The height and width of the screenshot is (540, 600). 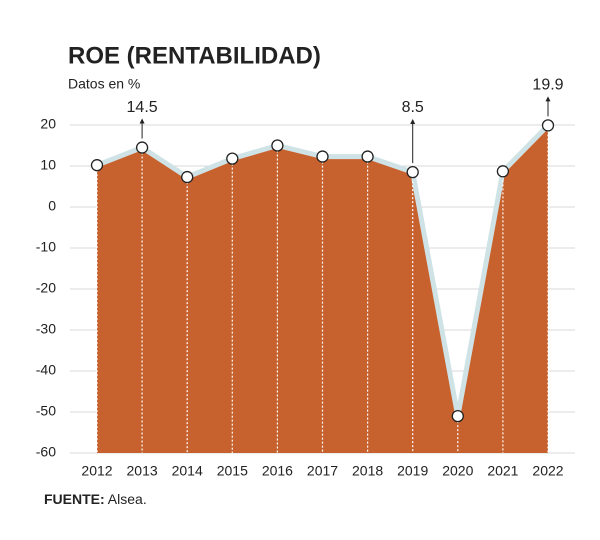 I want to click on data-label: 19.9, so click(x=547, y=85).